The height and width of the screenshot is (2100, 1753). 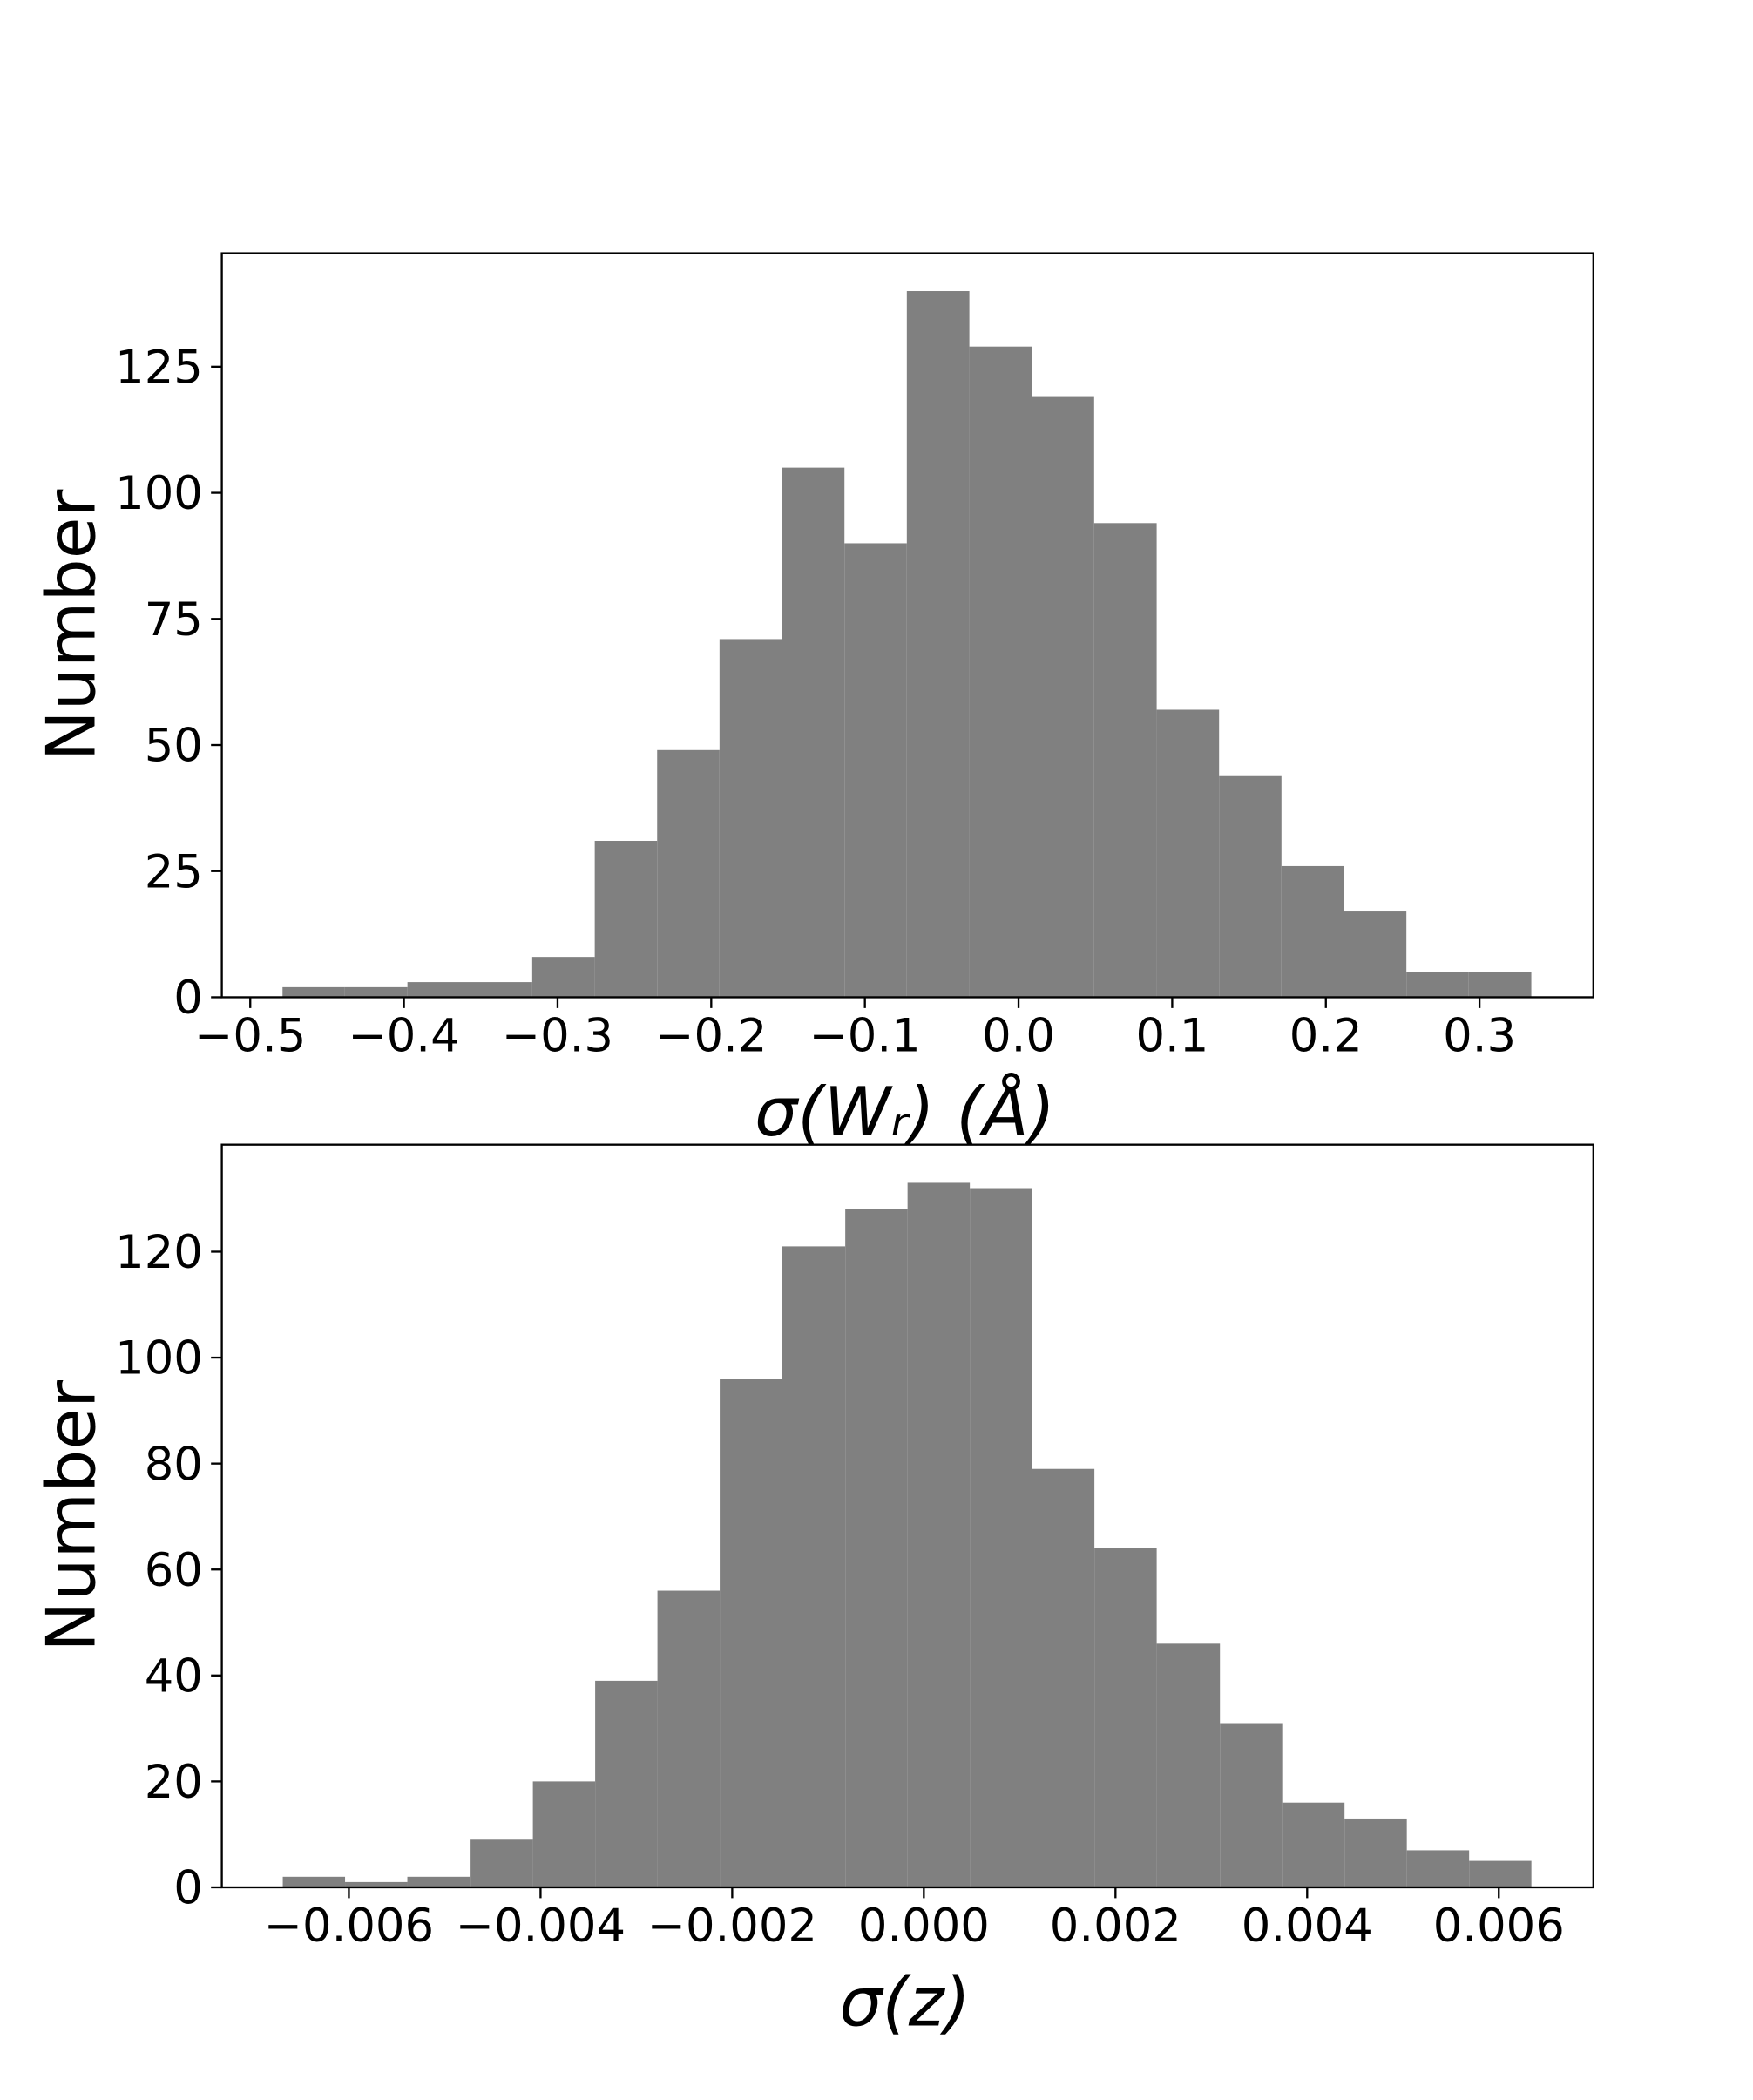 What do you see at coordinates (159, 1252) in the screenshot?
I see `y-tick-label: 120` at bounding box center [159, 1252].